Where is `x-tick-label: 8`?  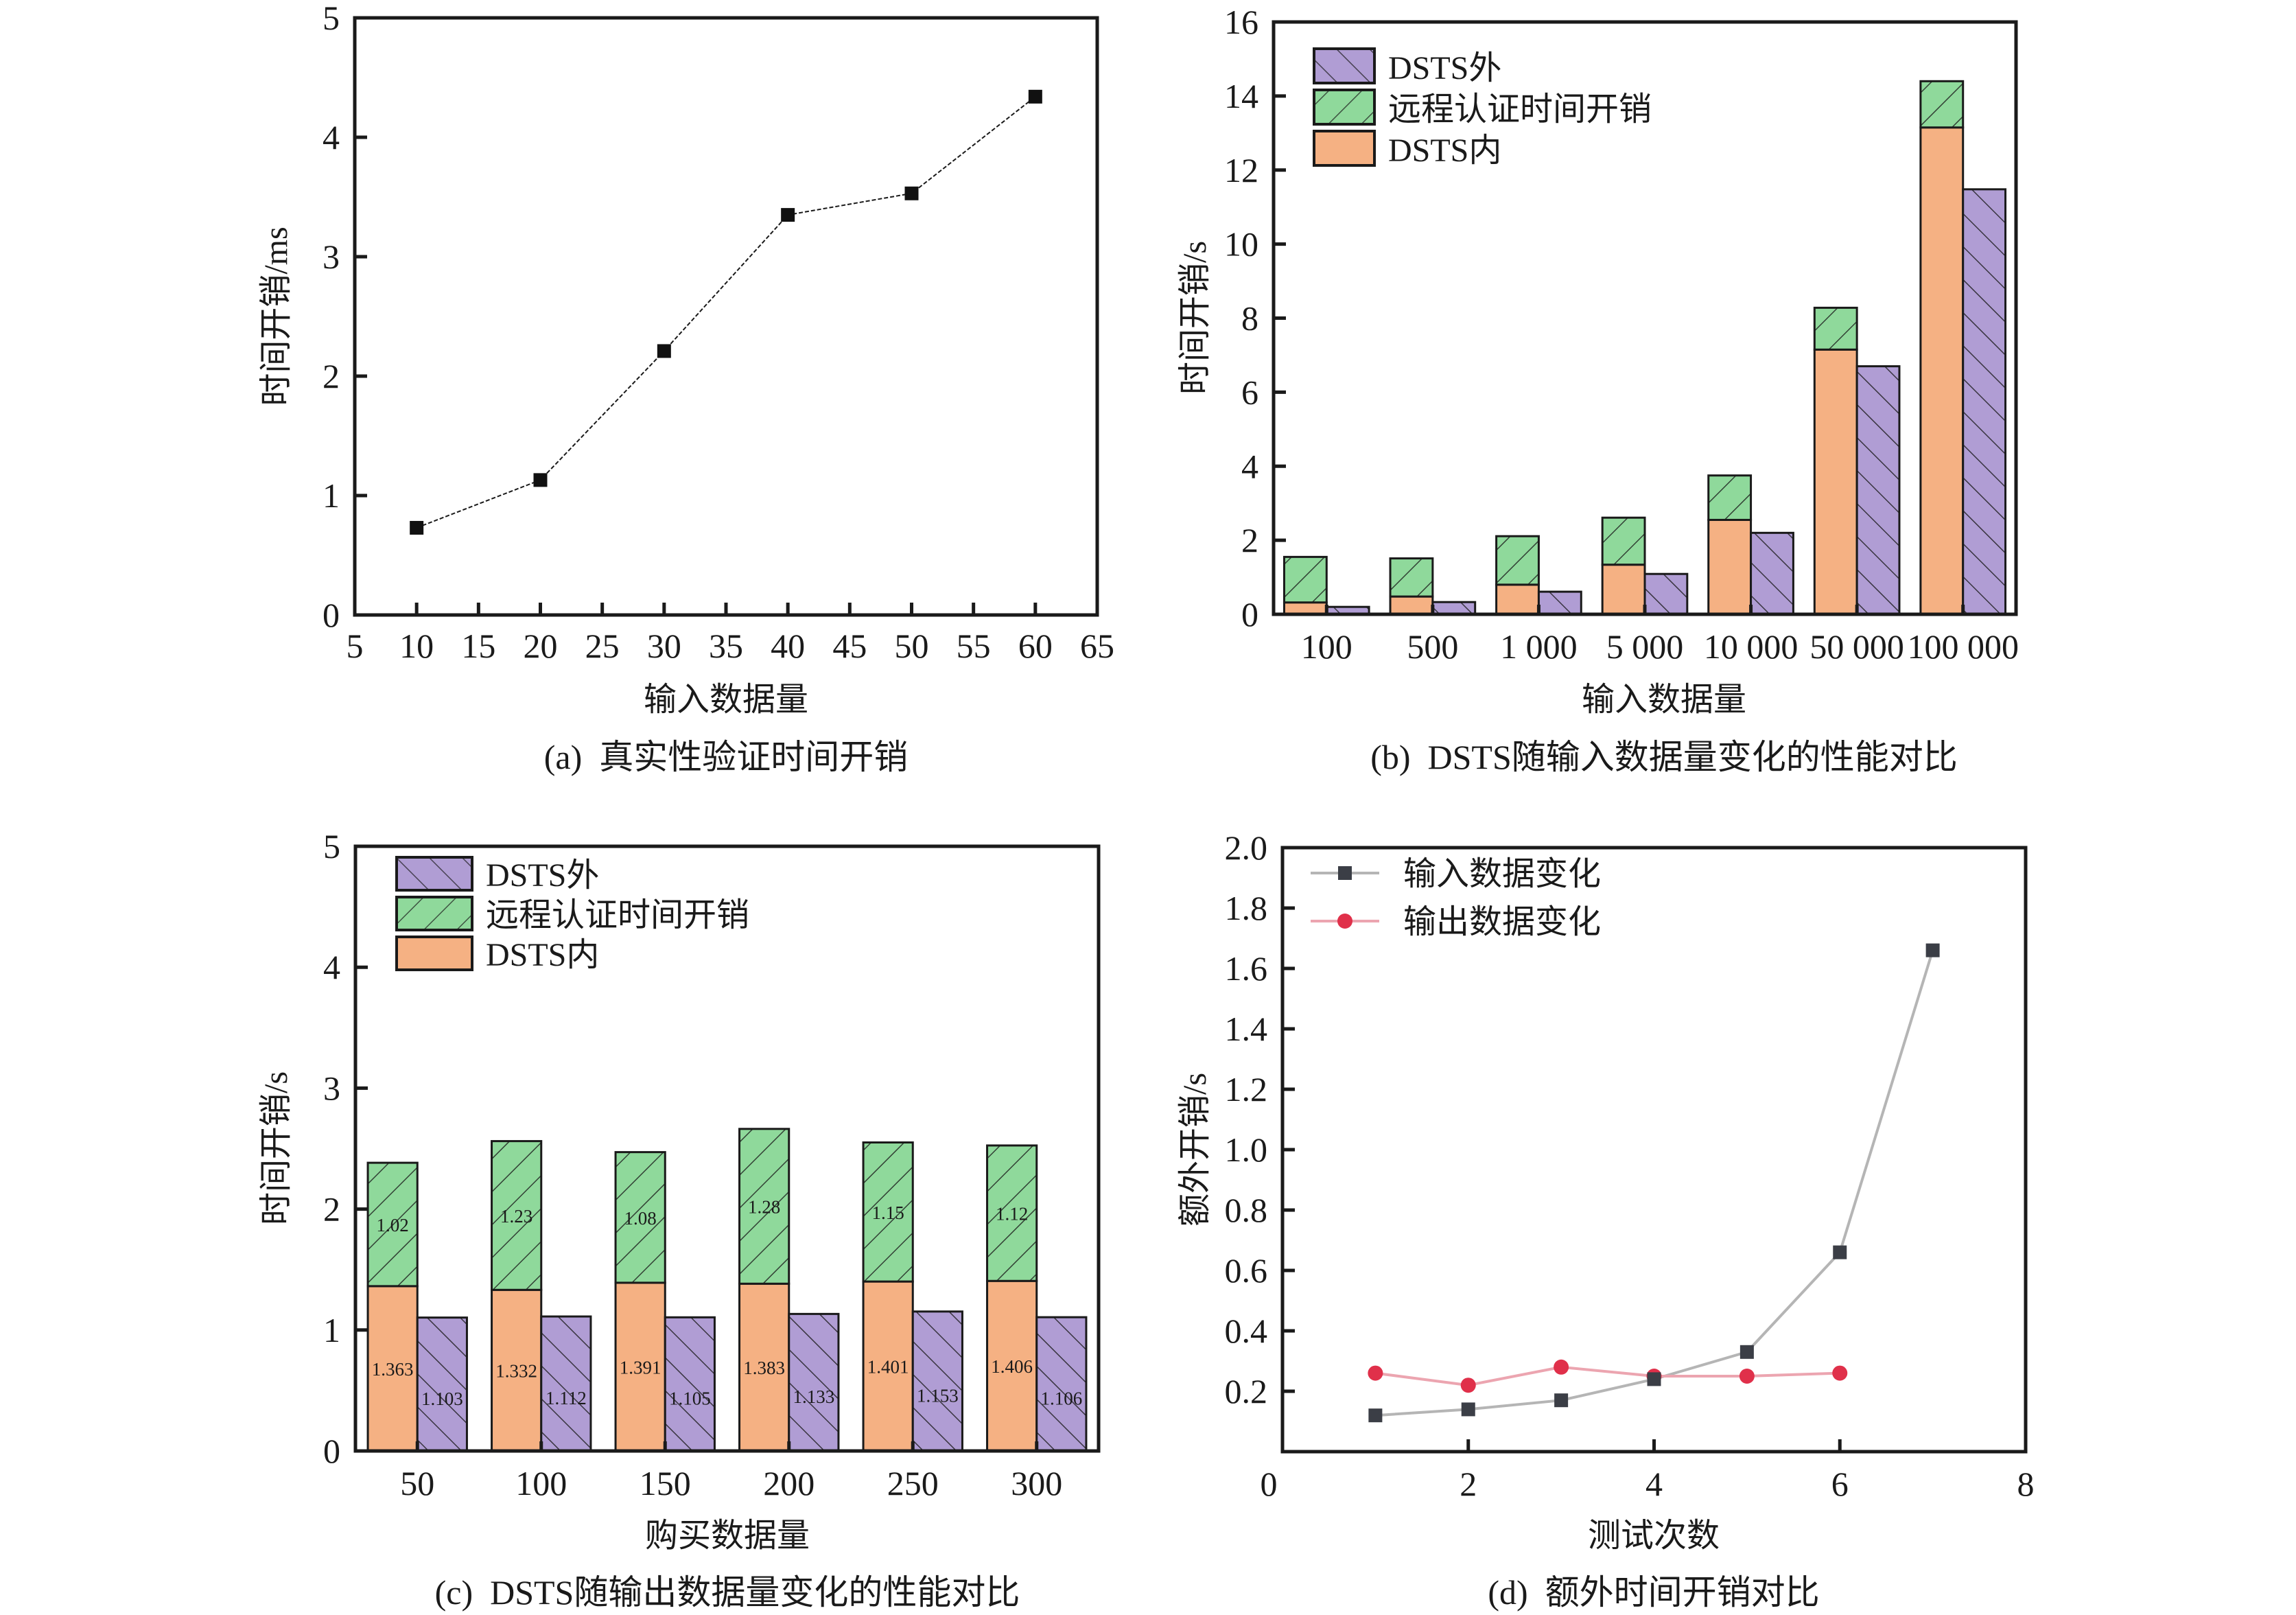 x-tick-label: 8 is located at coordinates (2026, 1484).